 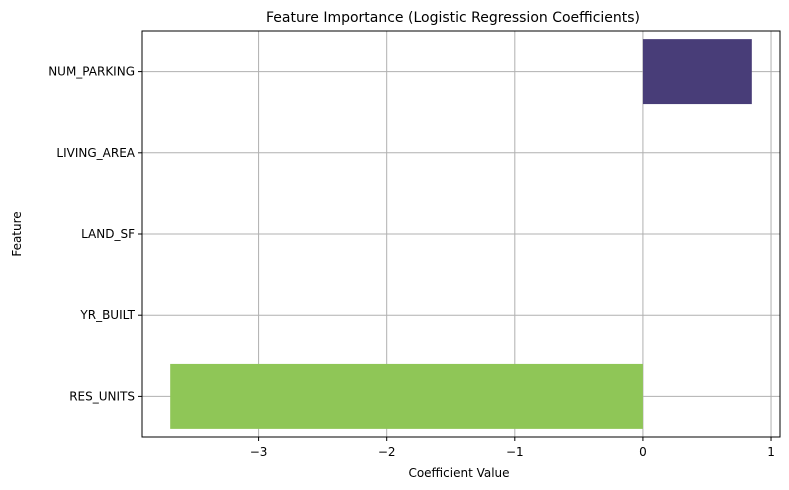 I want to click on x-tick-label: 0, so click(x=643, y=452).